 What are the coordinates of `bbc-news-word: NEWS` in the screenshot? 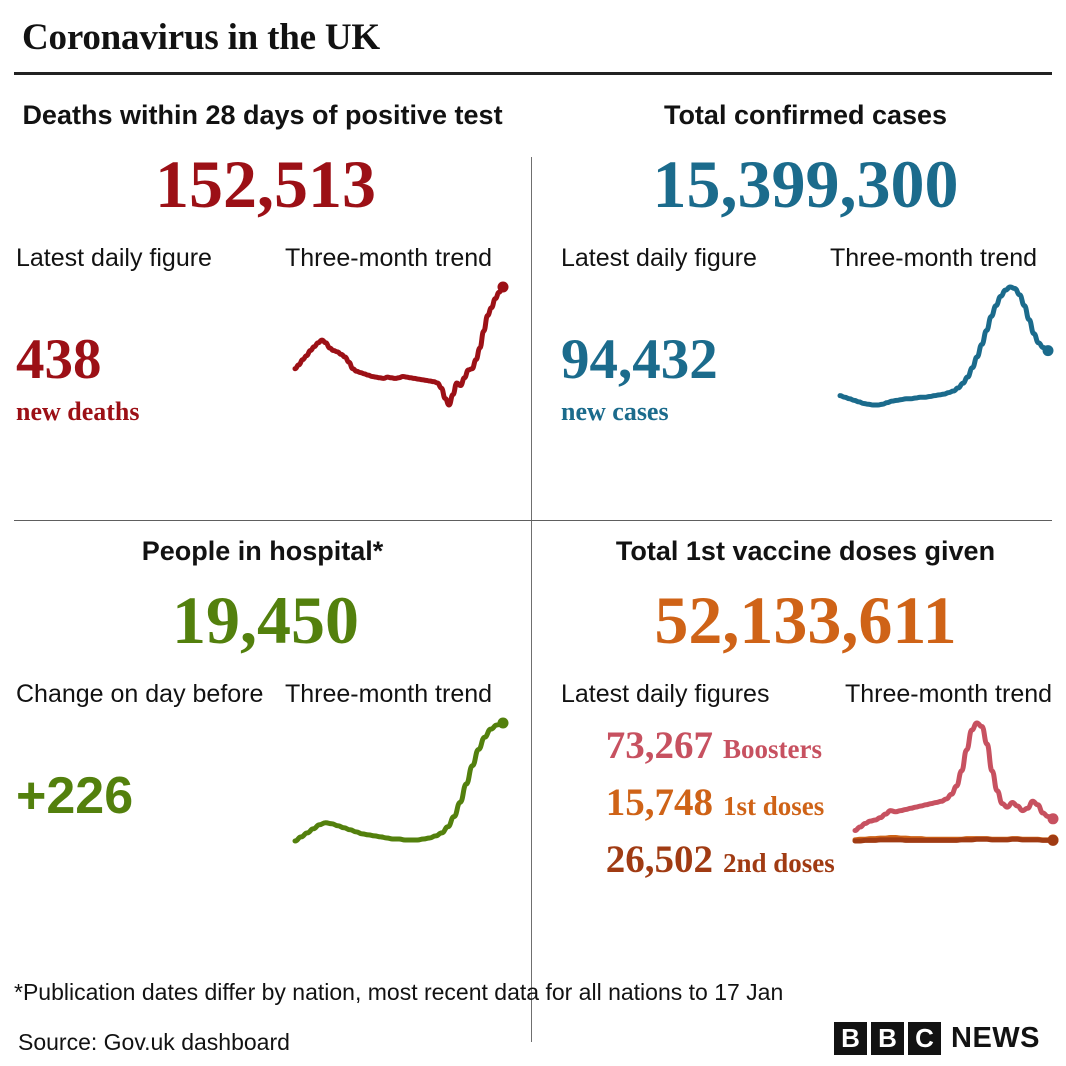 It's located at (995, 1038).